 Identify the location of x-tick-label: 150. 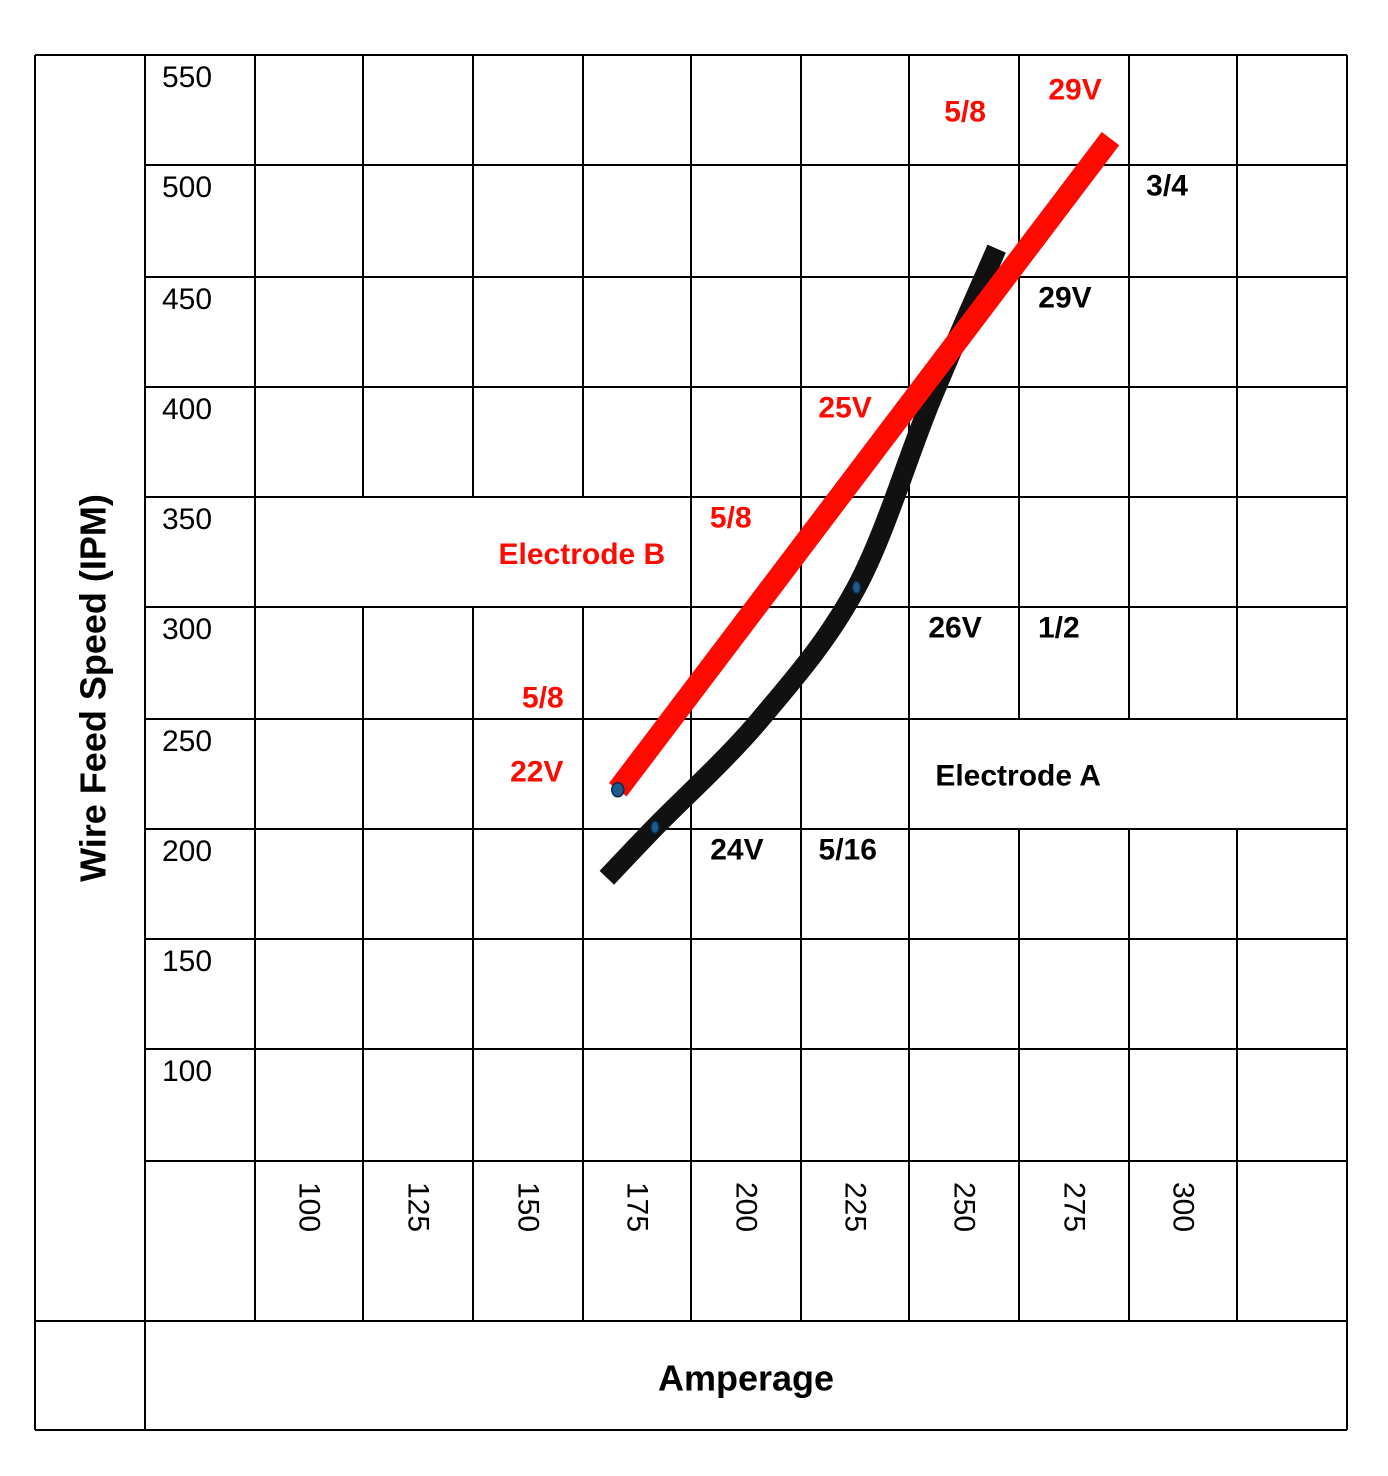
(528, 1207).